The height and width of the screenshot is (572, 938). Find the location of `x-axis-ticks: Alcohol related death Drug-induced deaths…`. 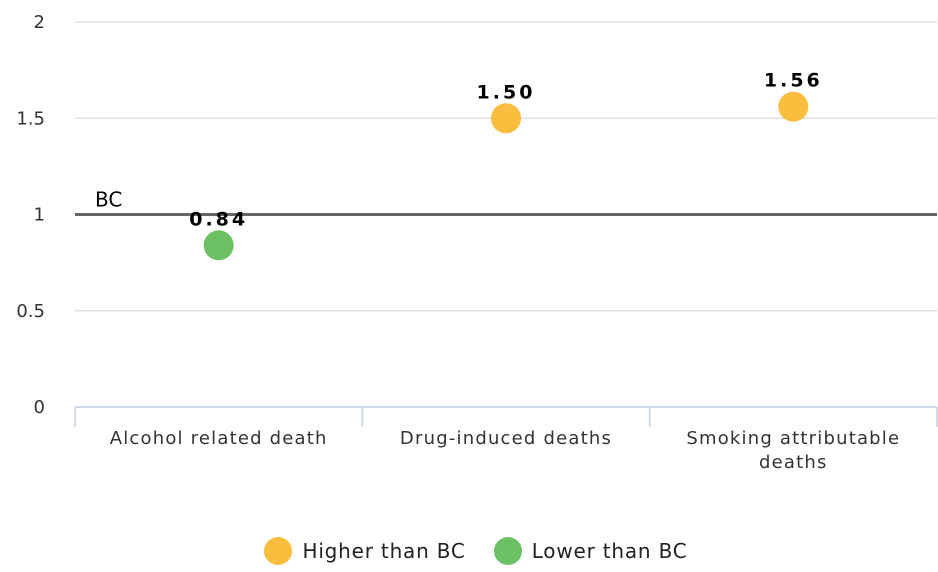

x-axis-ticks: Alcohol related death Drug-induced deaths… is located at coordinates (505, 450).